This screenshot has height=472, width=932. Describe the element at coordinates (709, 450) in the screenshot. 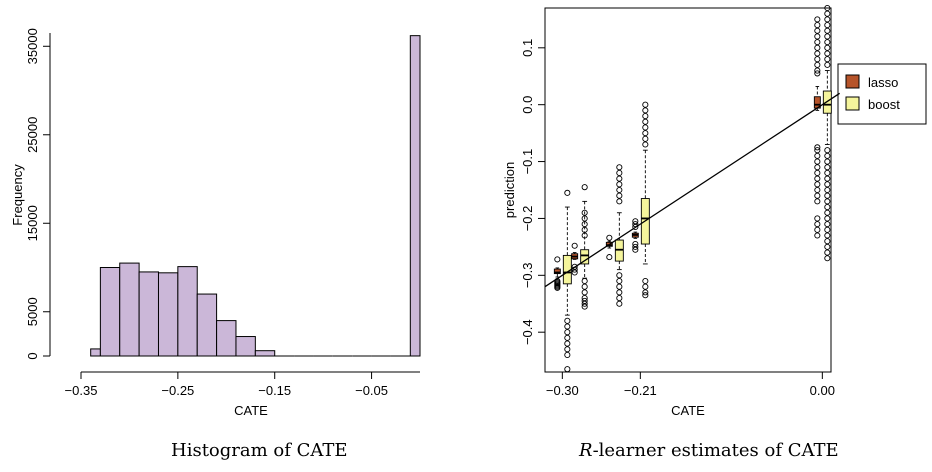

I see `right-caption: R-learner estimates of CATE` at that location.